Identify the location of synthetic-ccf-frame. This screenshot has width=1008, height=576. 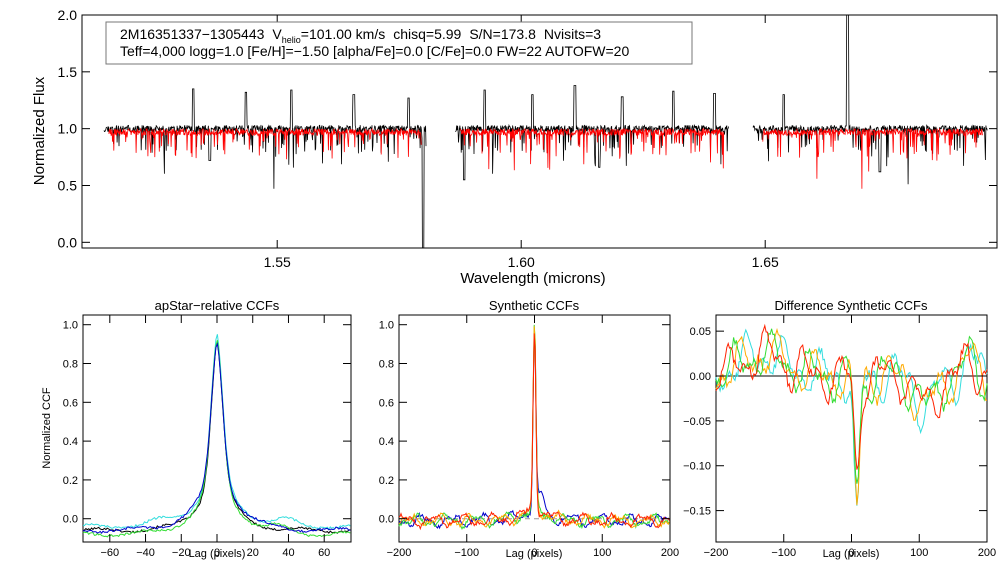
(534, 428).